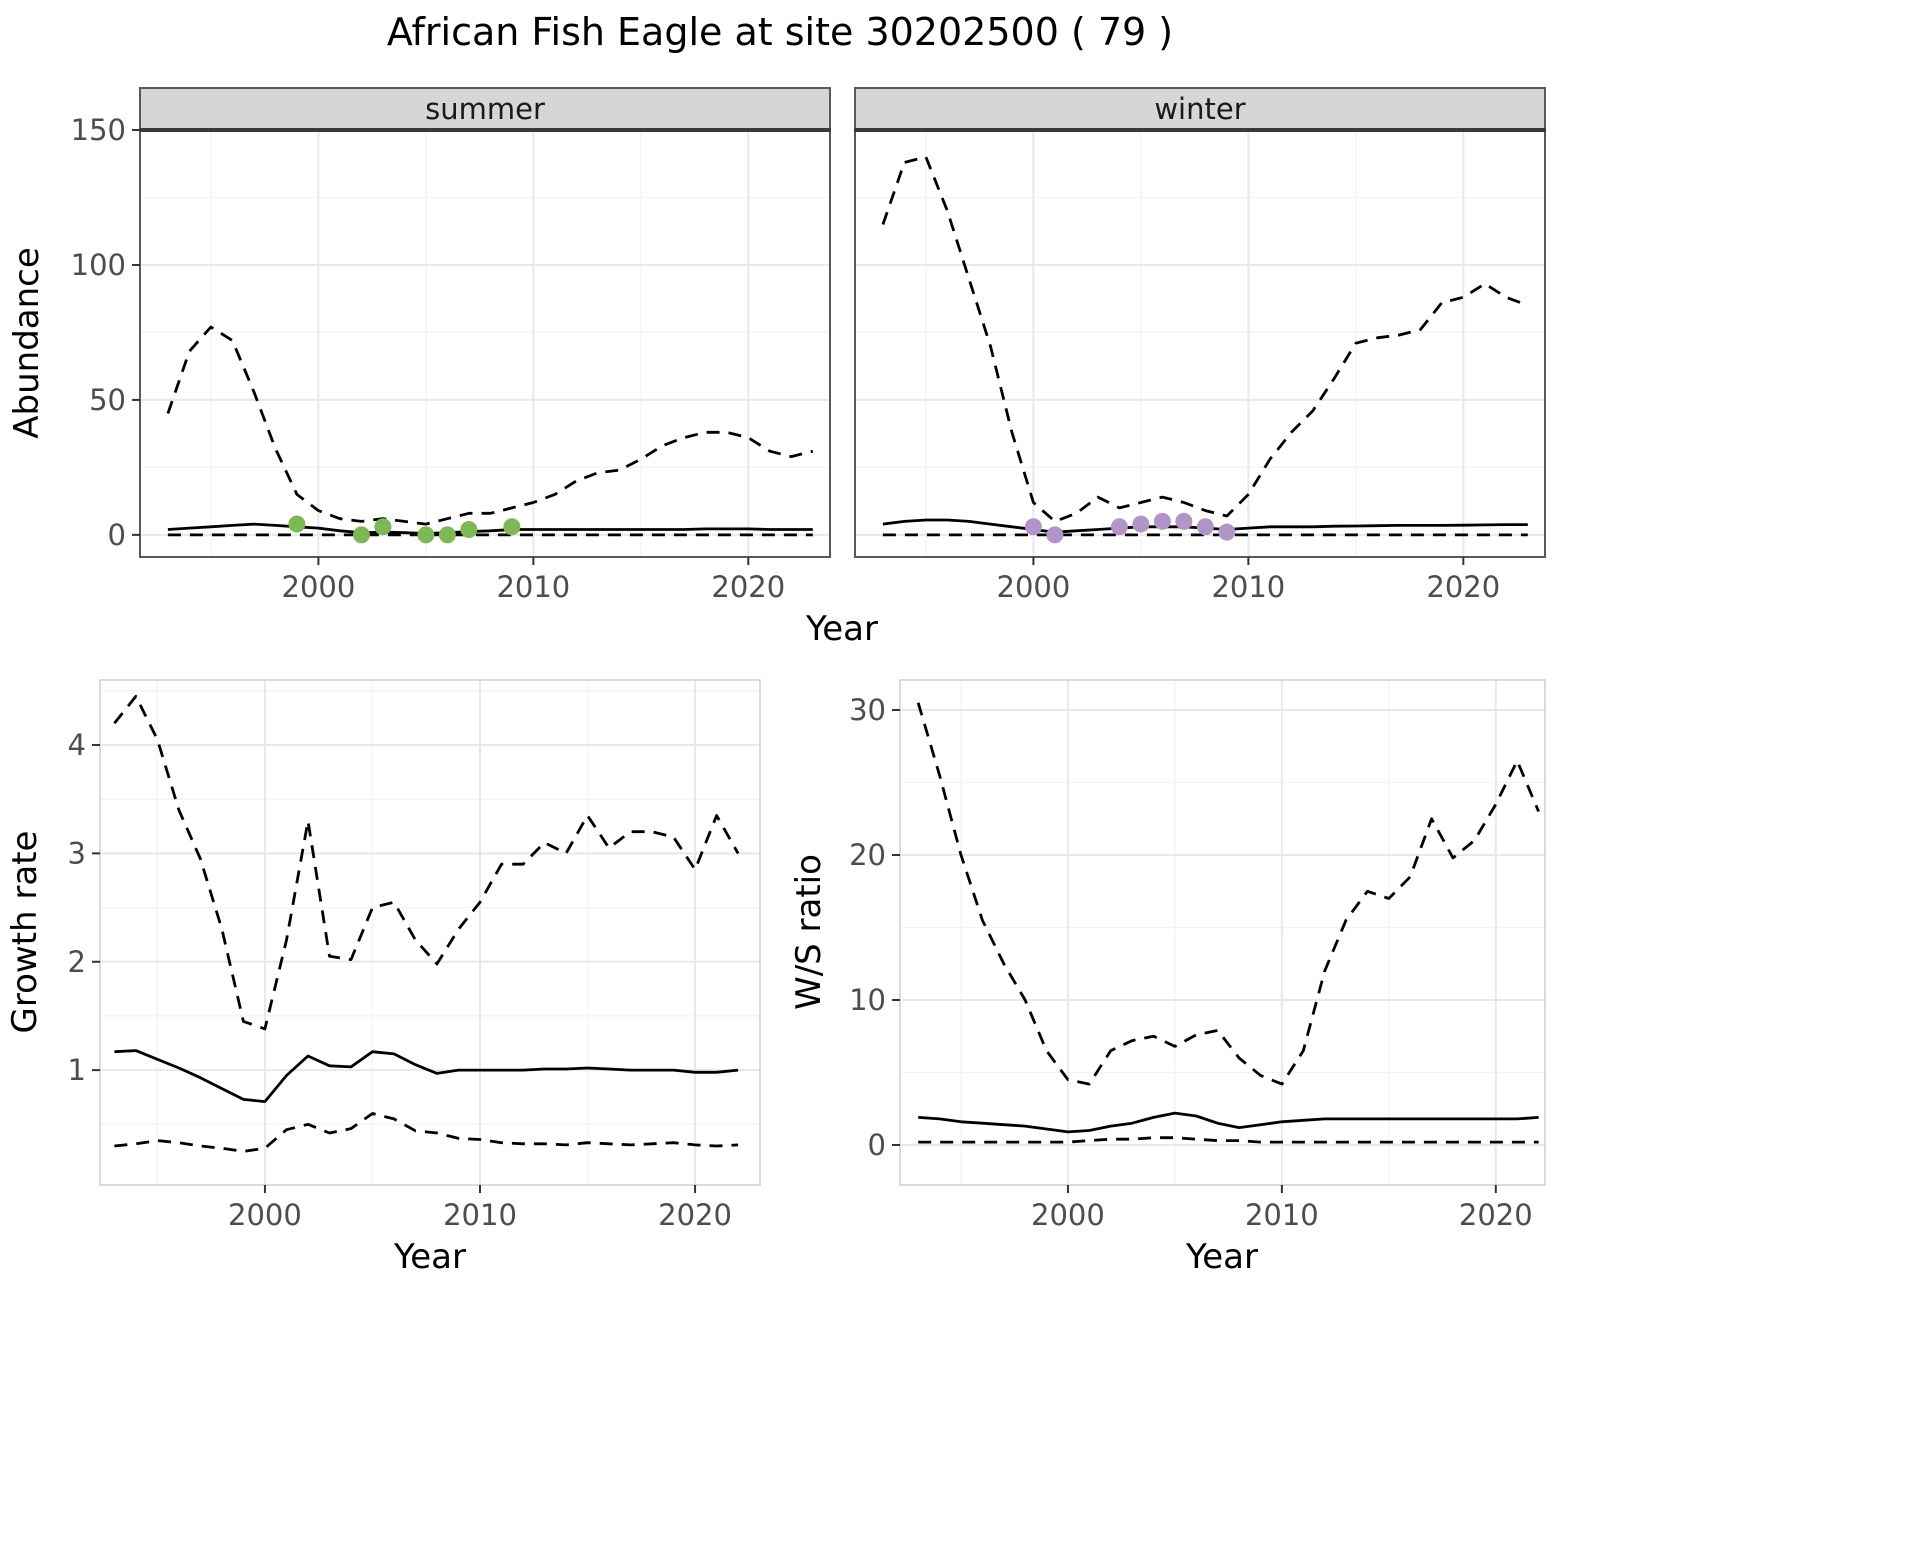 The height and width of the screenshot is (1560, 1920). I want to click on y-axis-title: Growth rate, so click(25, 932).